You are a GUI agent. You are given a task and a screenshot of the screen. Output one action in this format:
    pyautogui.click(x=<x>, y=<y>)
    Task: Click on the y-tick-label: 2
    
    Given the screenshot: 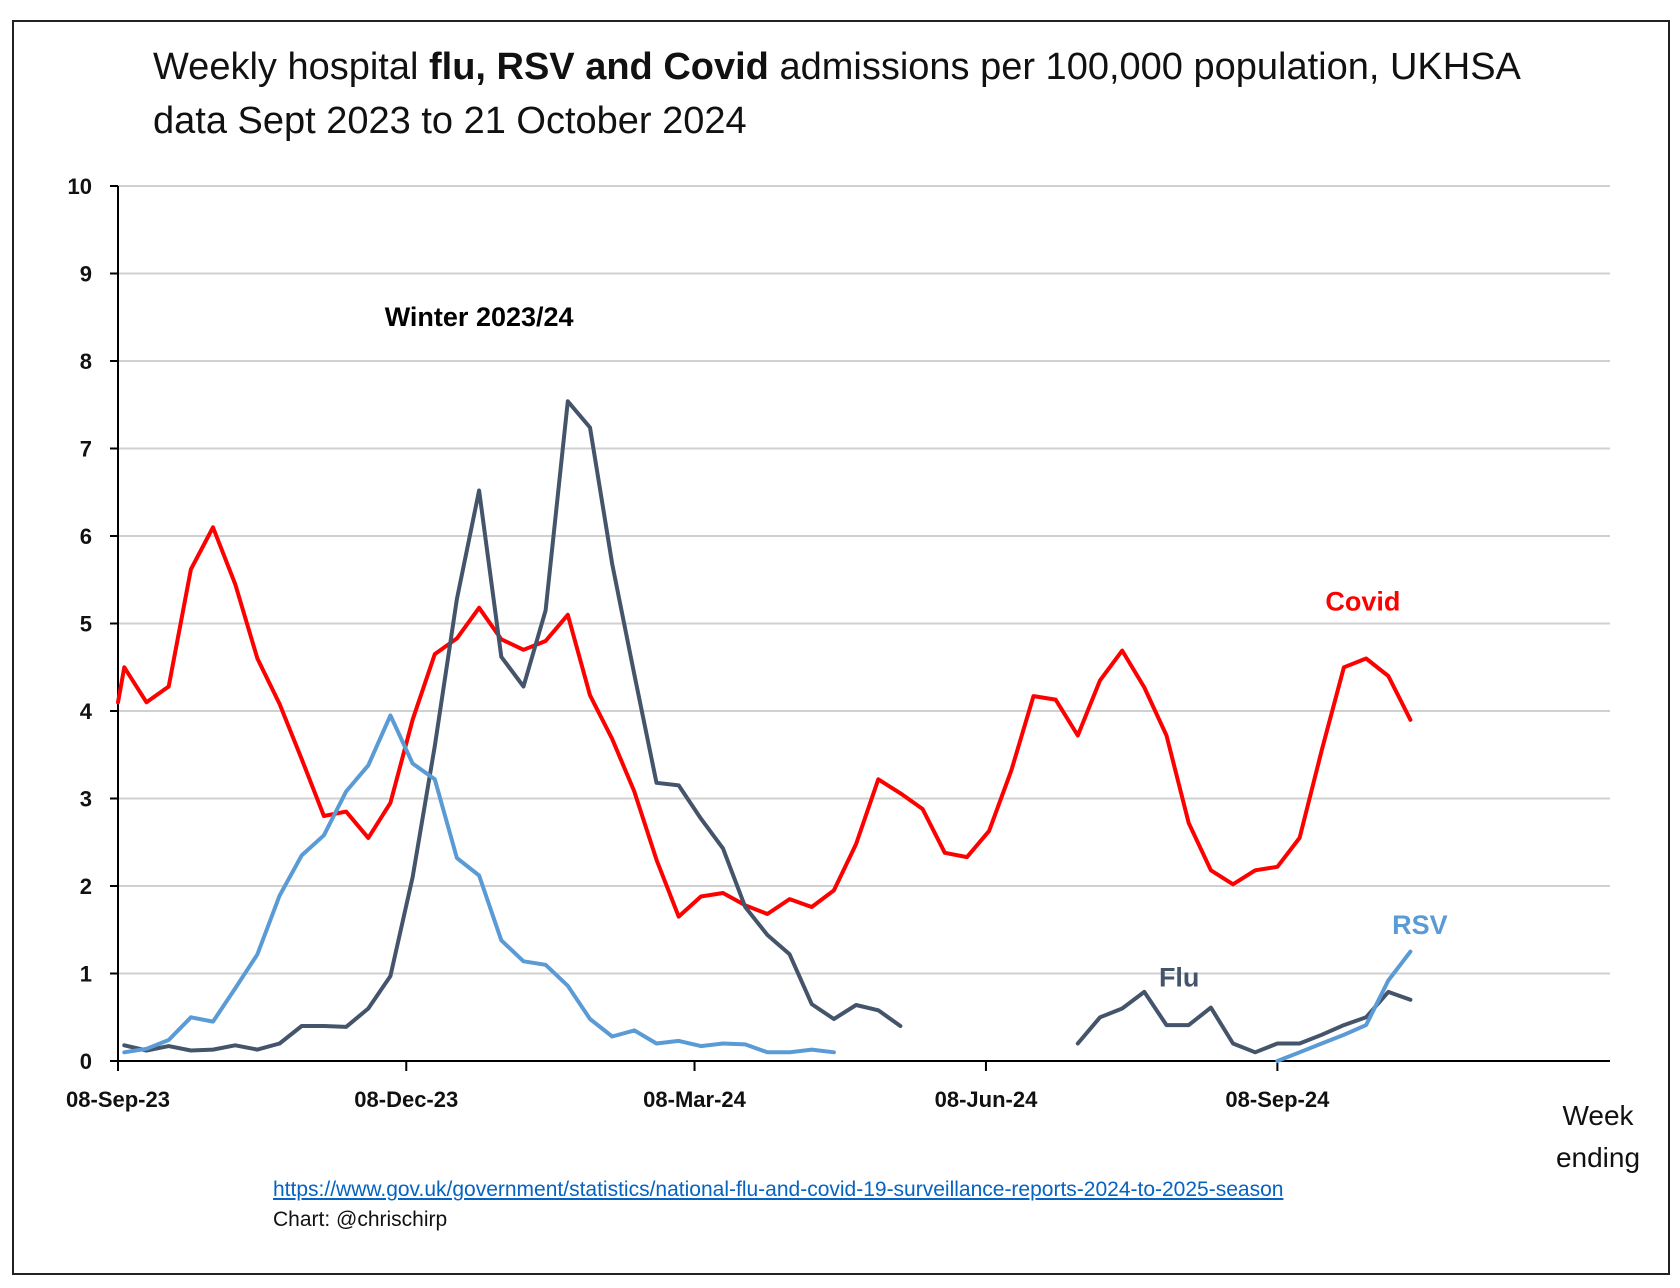 What is the action you would take?
    pyautogui.click(x=86, y=886)
    